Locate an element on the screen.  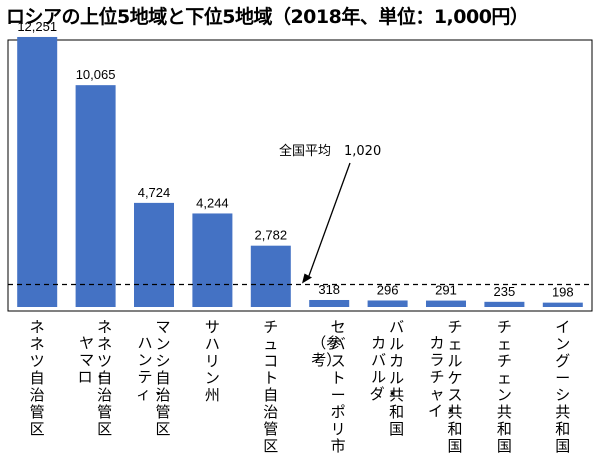
category-label-5-0: セバストーポリ市 is located at coordinates (338, 386).